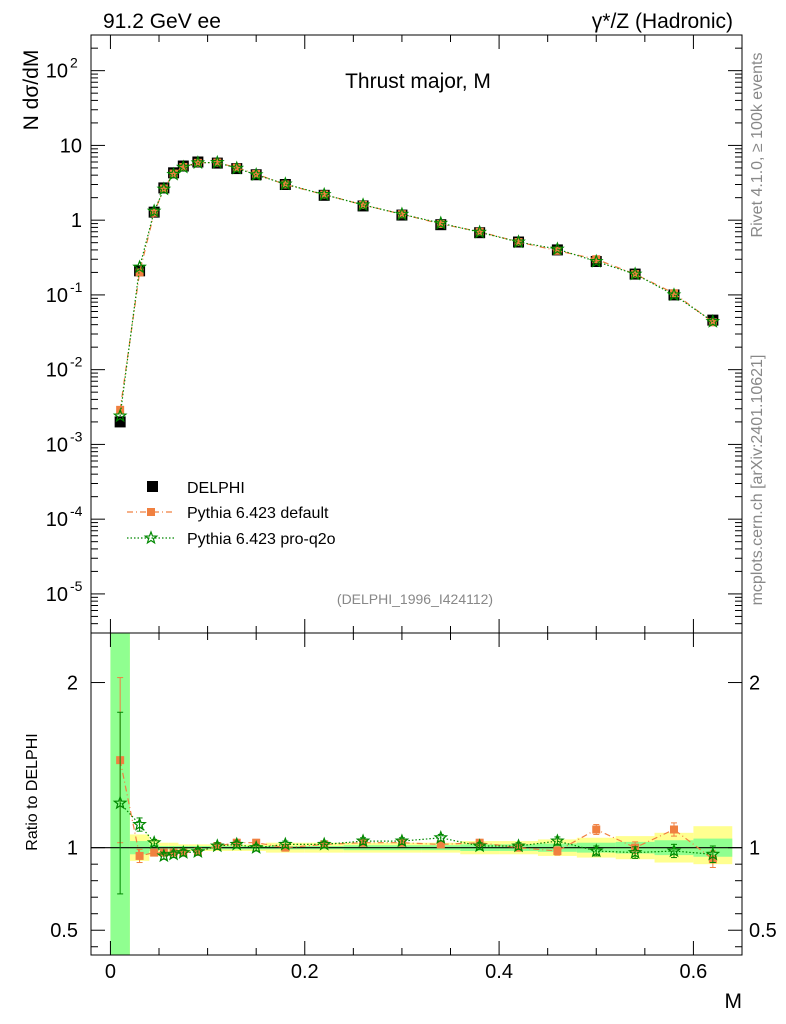 This screenshot has width=786, height=1024. Describe the element at coordinates (415, 599) in the screenshot. I see `analysis-tag: (DELPHI_1996_I424112)` at that location.